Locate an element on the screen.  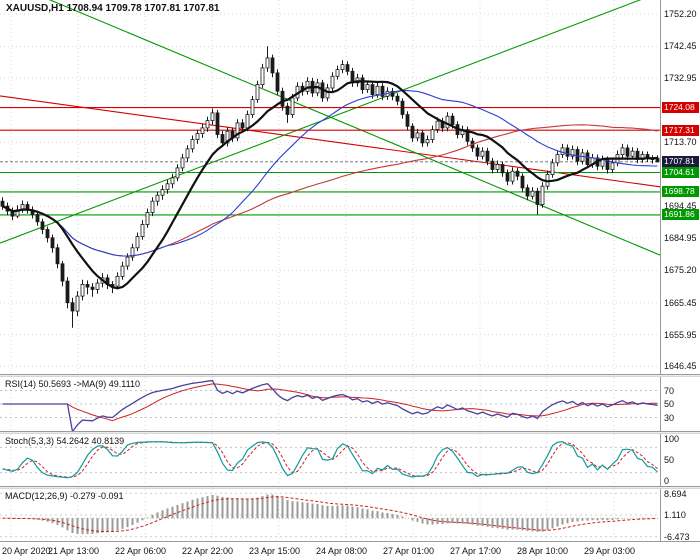
time-label: 28 Apr 10:00 is located at coordinates (543, 551).